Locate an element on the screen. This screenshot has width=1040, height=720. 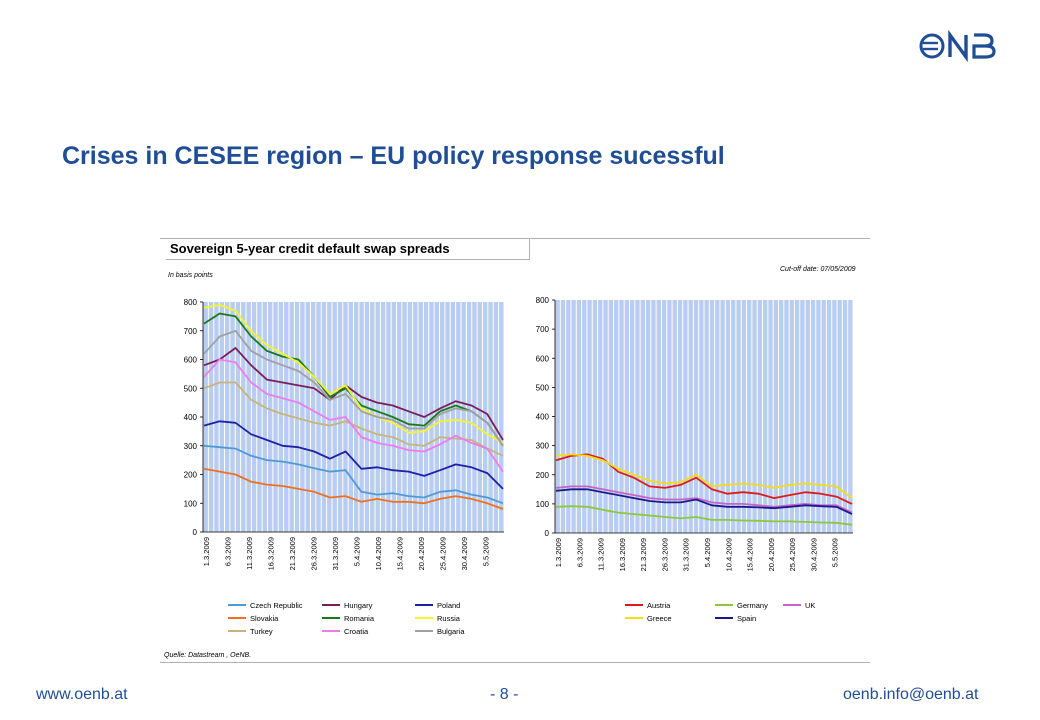
legend-label-austria: Austria is located at coordinates (659, 605).